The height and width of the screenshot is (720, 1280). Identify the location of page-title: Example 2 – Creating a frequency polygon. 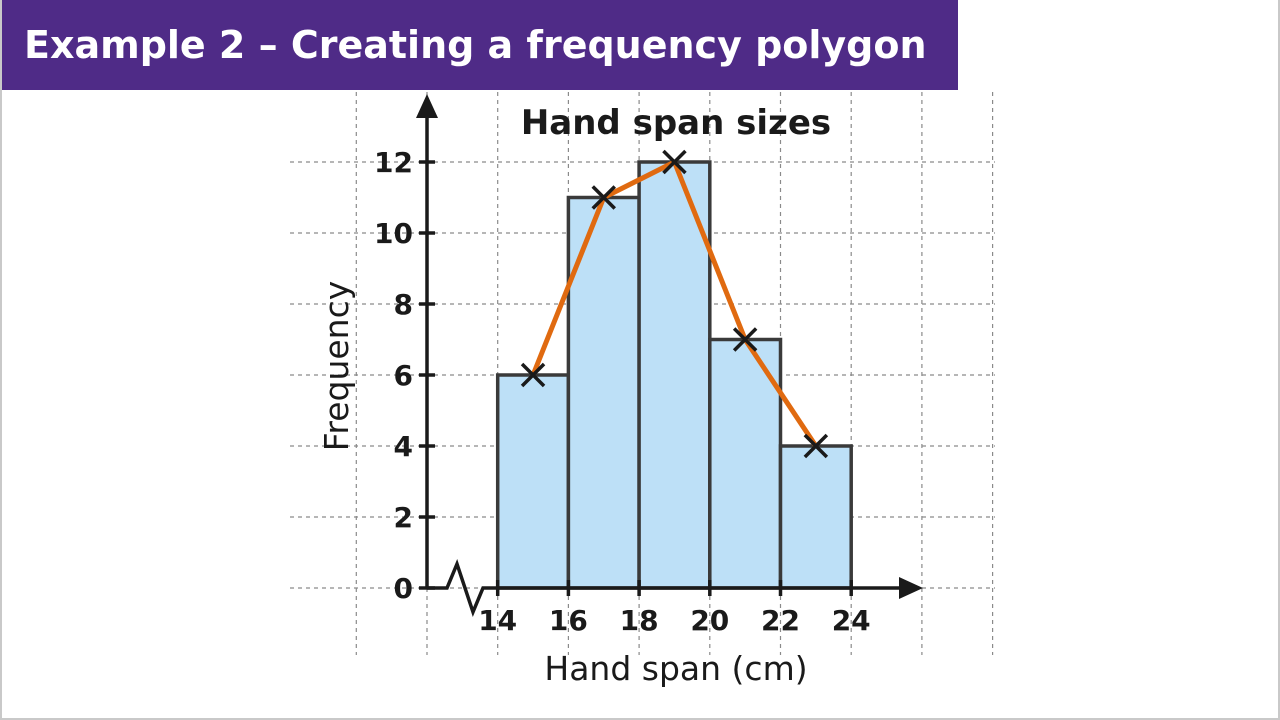
(475, 45).